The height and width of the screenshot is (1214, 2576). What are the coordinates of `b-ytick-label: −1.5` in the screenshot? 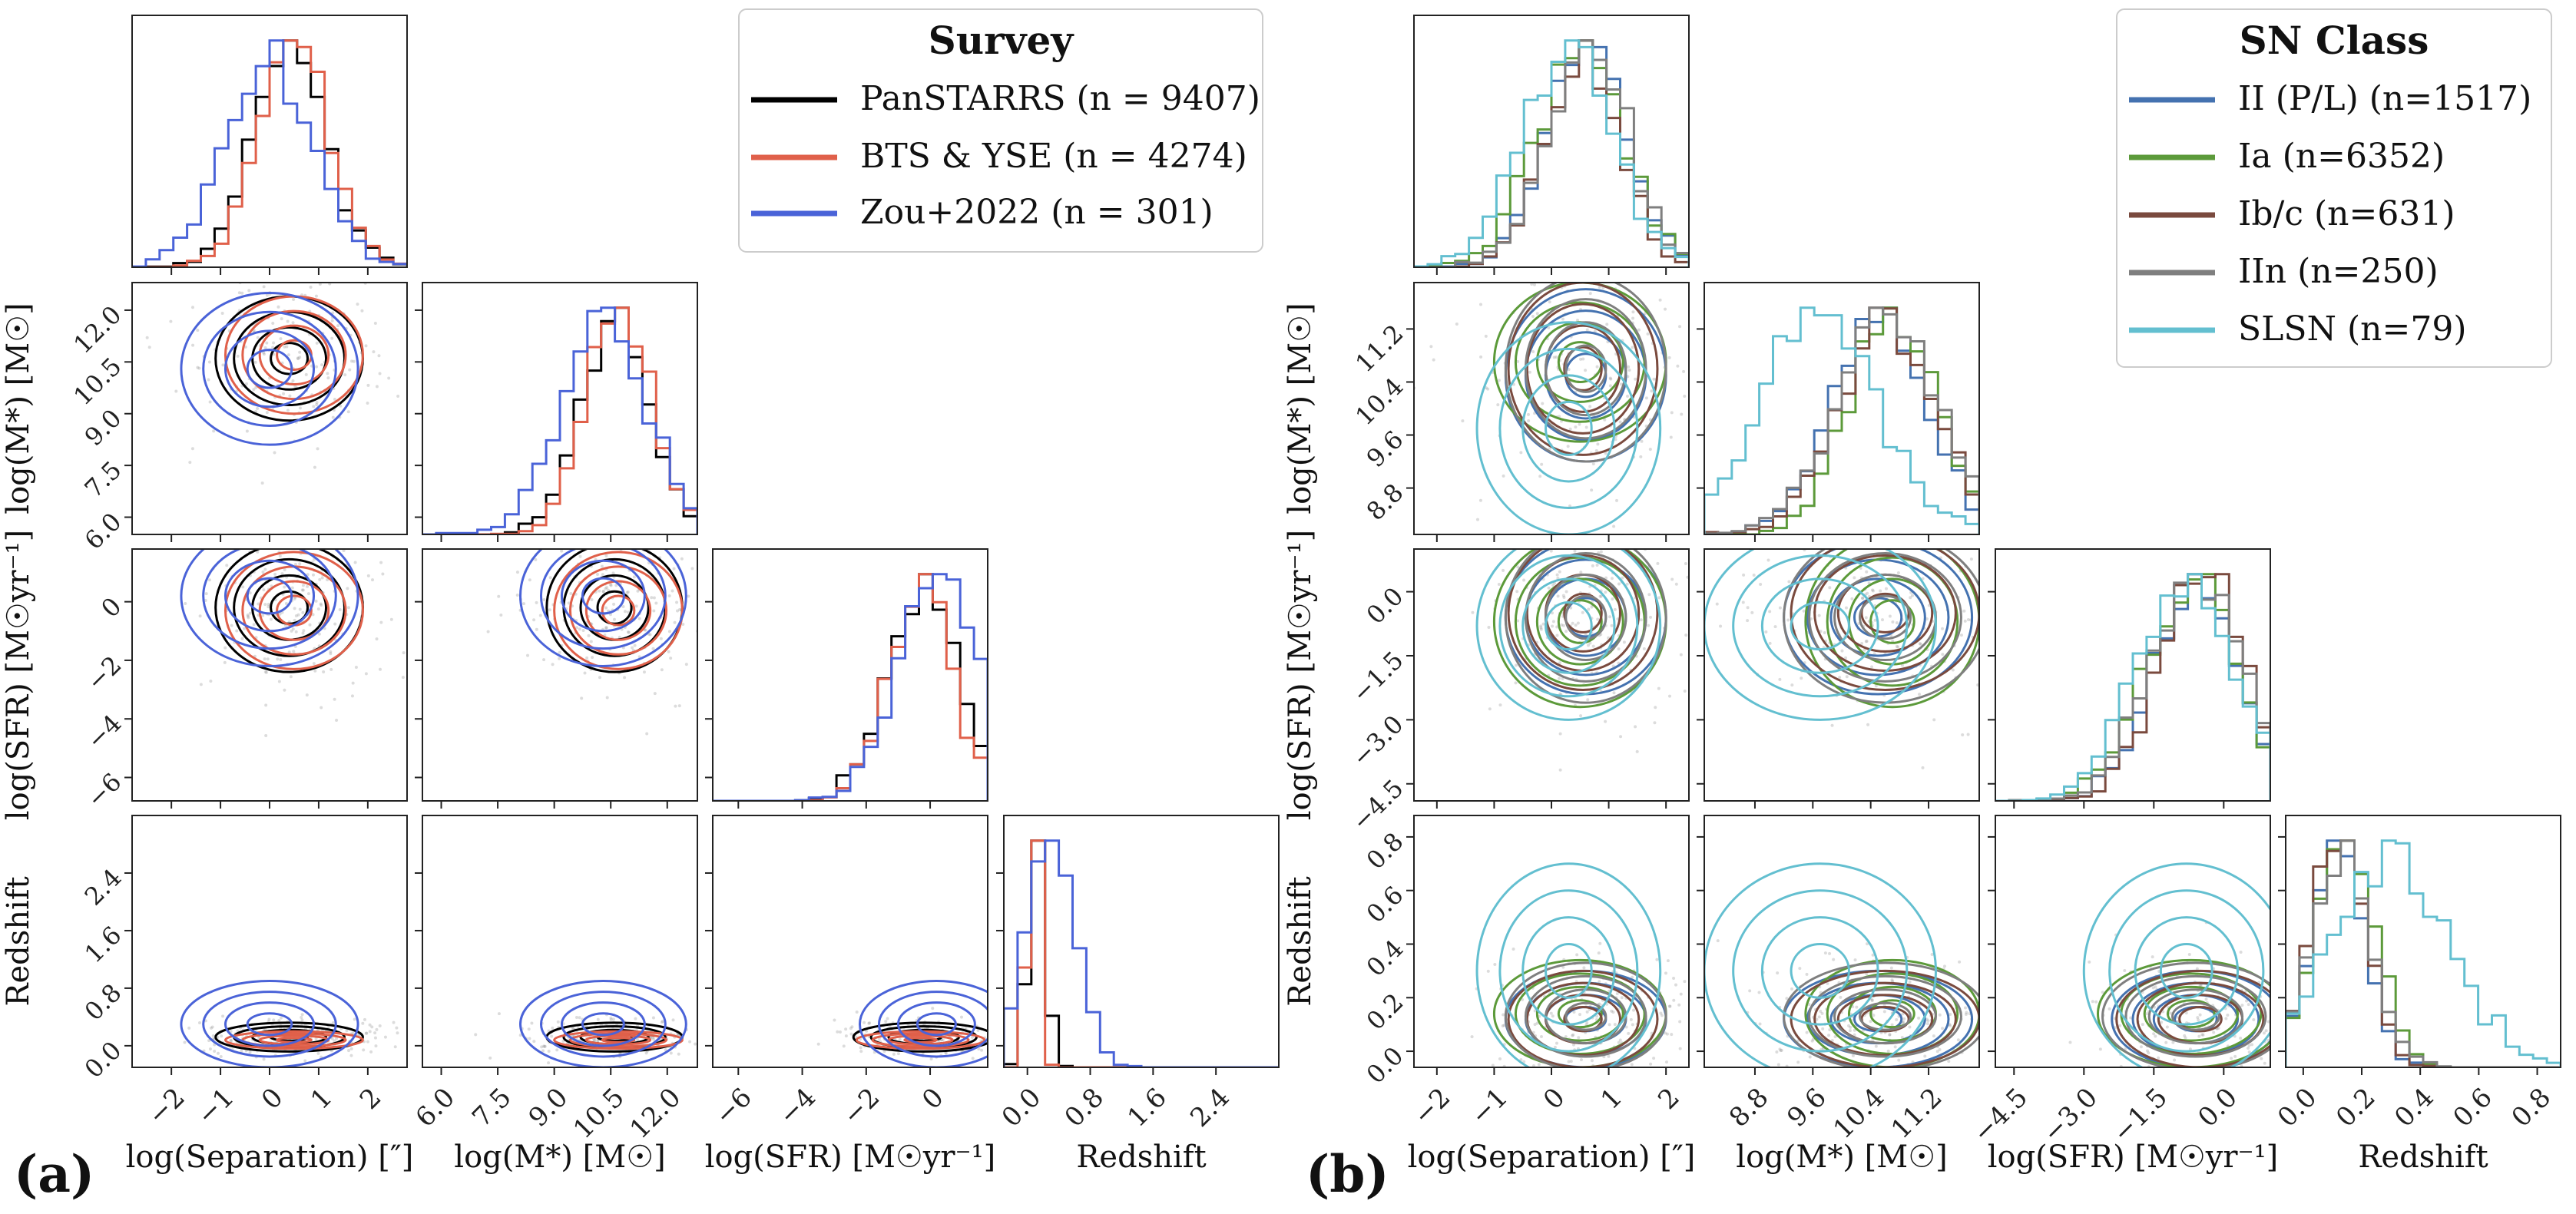 It's located at (1377, 677).